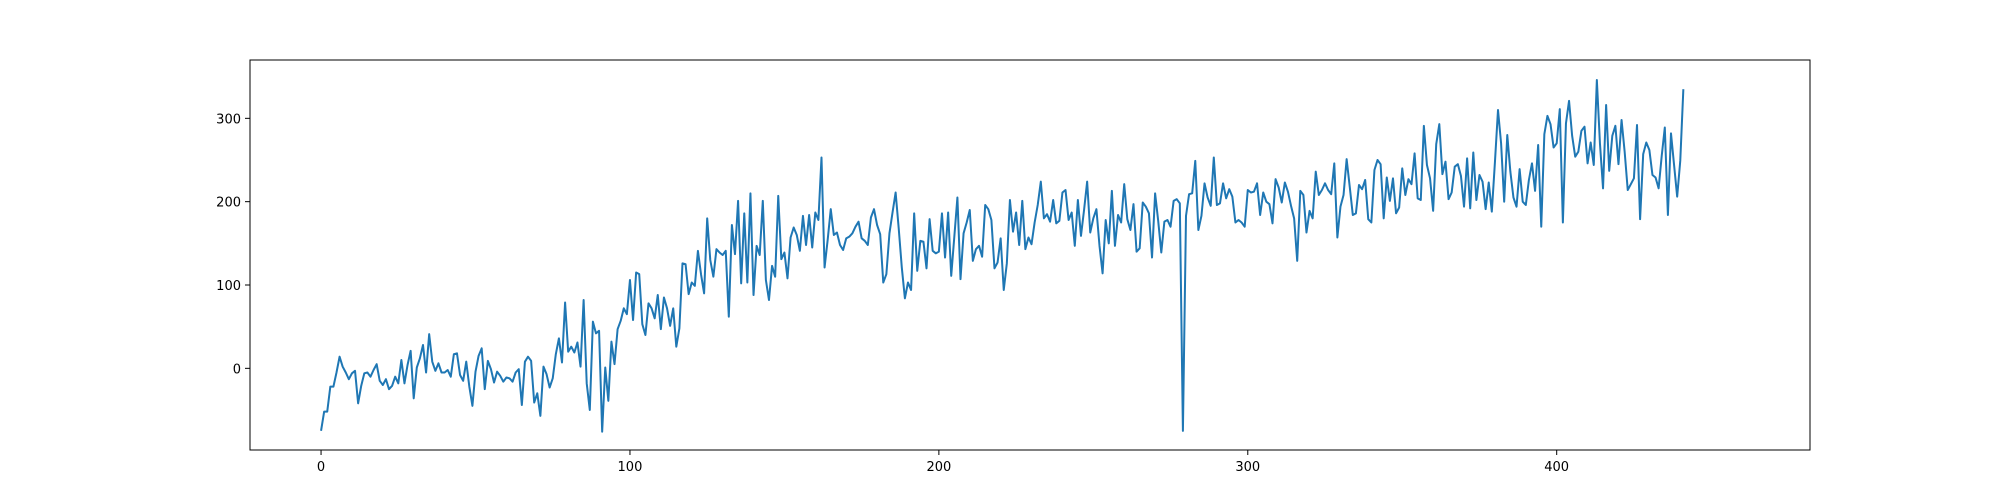 The height and width of the screenshot is (504, 2000). Describe the element at coordinates (1556, 467) in the screenshot. I see `x-tick-label: 400` at that location.